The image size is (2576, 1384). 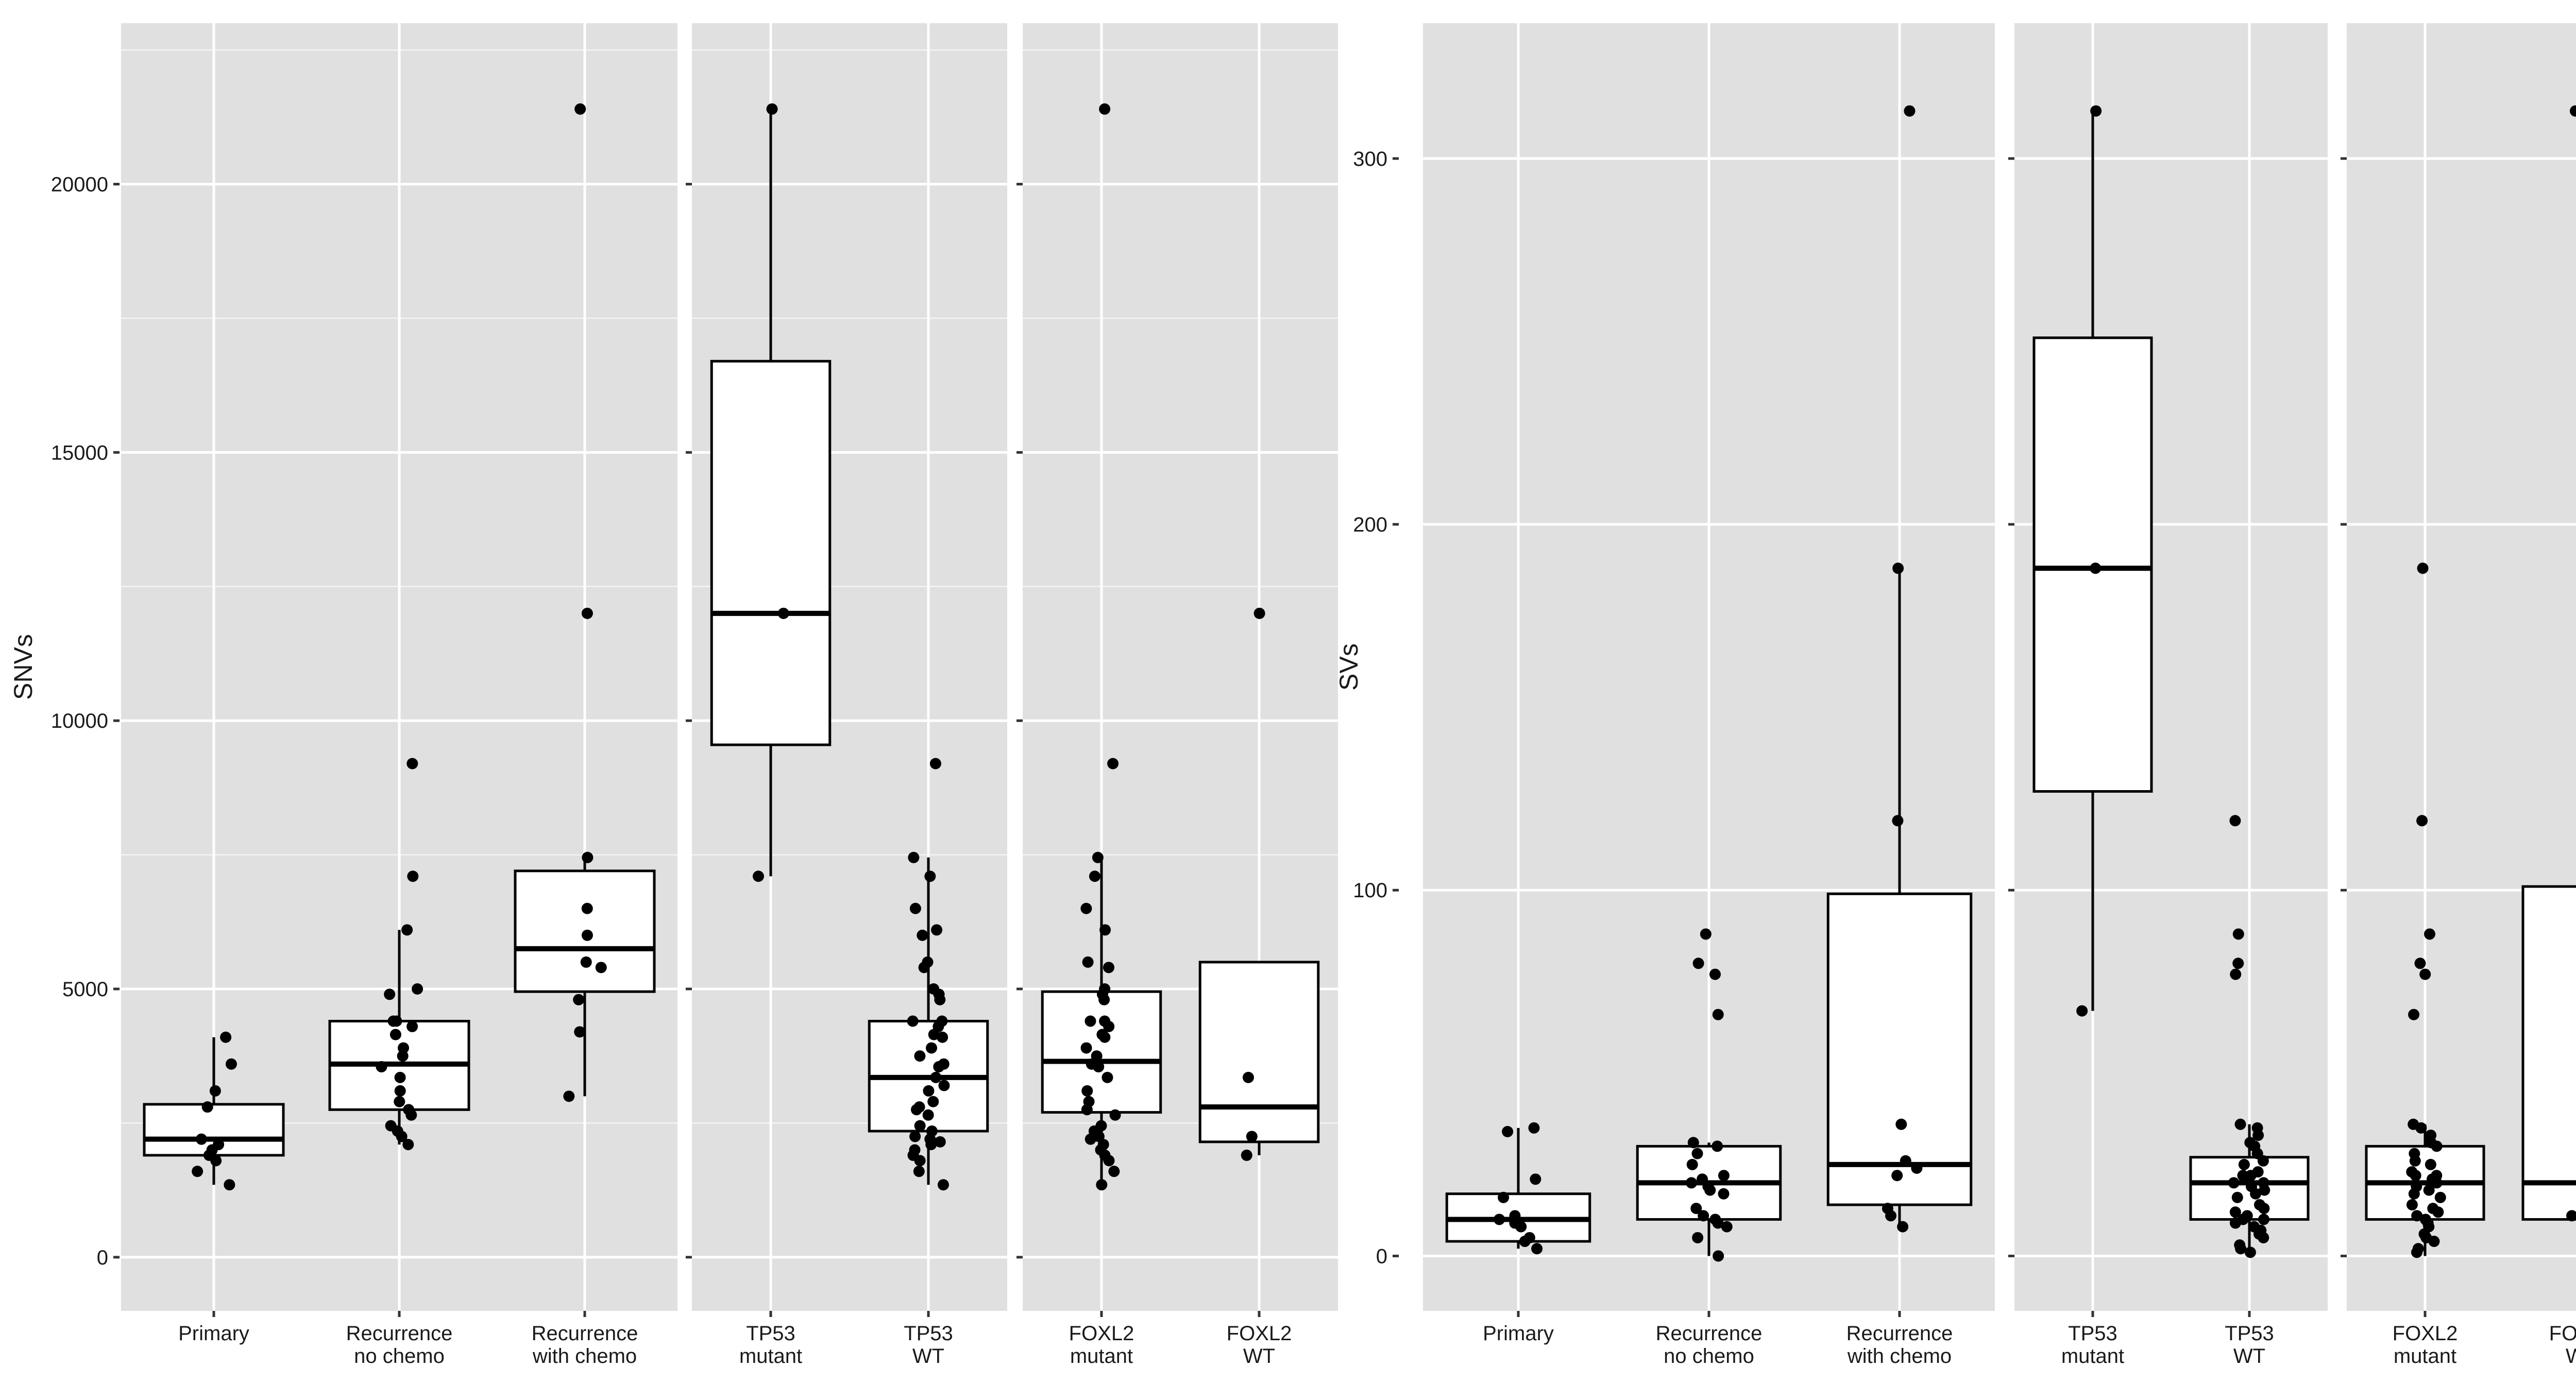 I want to click on y-tick-label: 100, so click(x=1370, y=890).